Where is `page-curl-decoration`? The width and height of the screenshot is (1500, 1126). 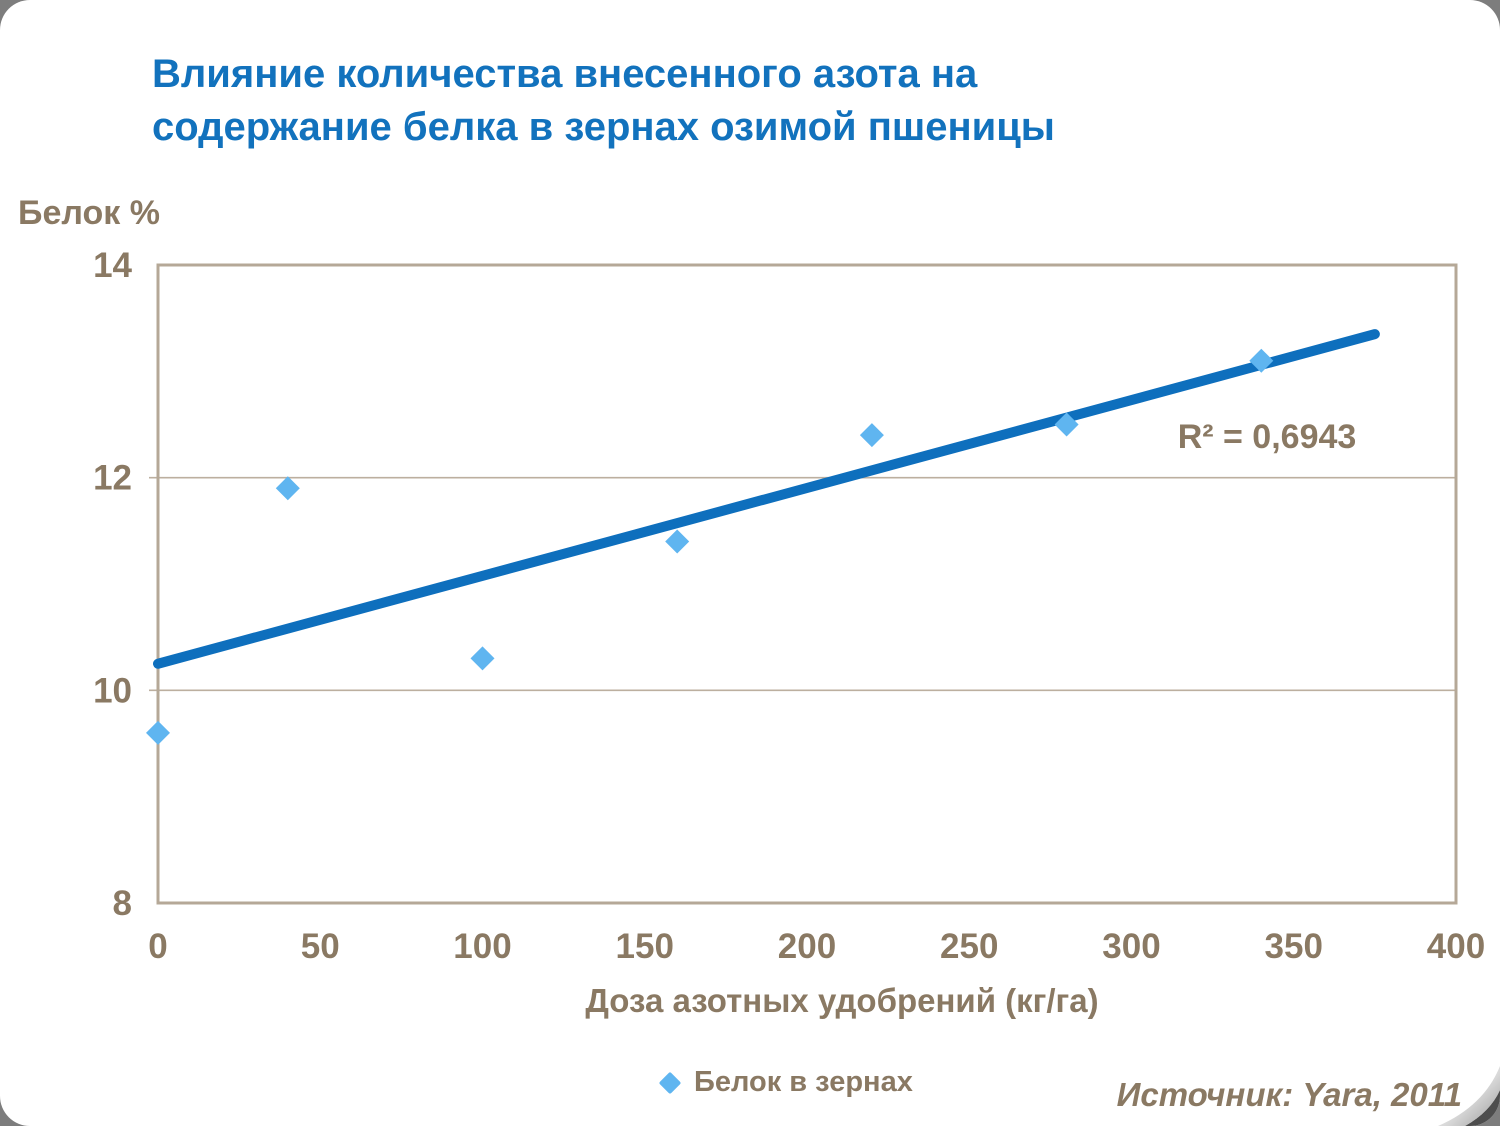
page-curl-decoration is located at coordinates (1469, 1096).